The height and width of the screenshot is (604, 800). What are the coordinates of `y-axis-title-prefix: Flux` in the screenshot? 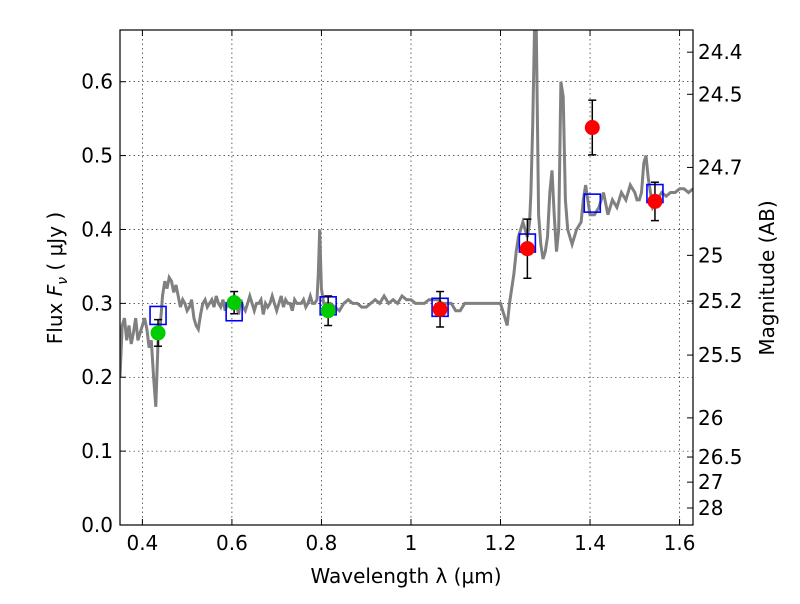 It's located at (55, 320).